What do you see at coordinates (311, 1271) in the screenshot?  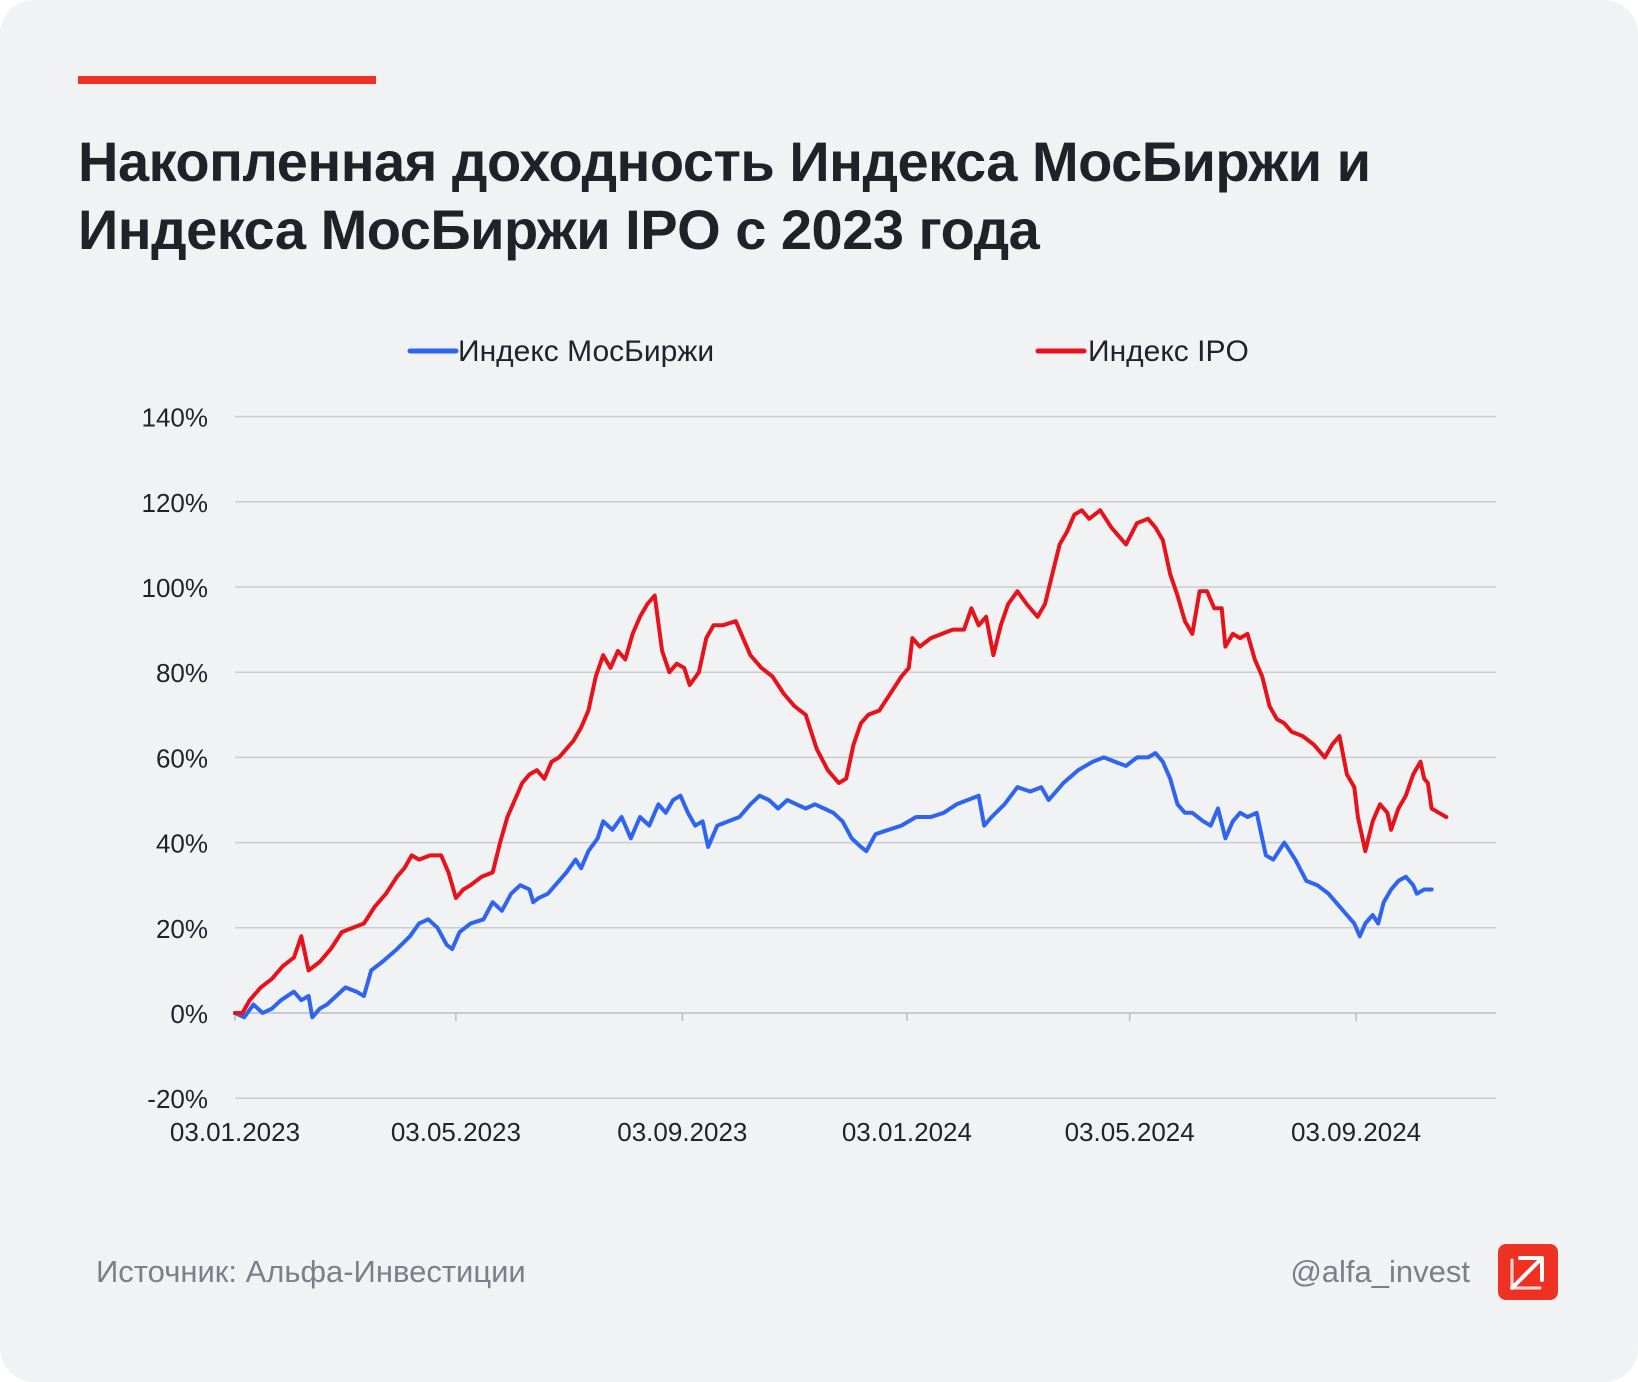 I see `source-note: Источник: Альфа-Инвестиции` at bounding box center [311, 1271].